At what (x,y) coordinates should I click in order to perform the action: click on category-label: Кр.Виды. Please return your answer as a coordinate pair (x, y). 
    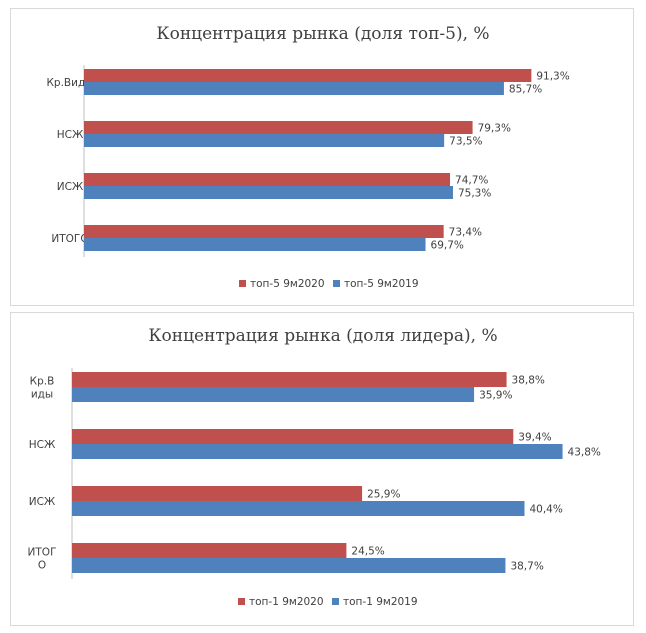
    Looking at the image, I should click on (69, 83).